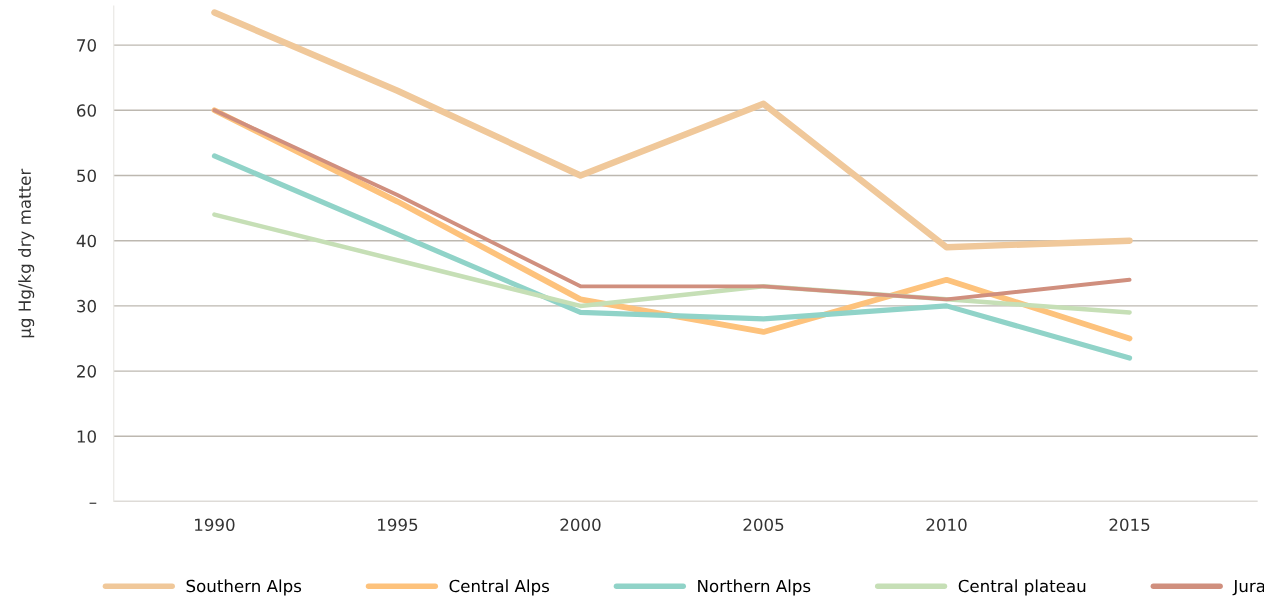 The width and height of the screenshot is (1264, 597). What do you see at coordinates (26, 253) in the screenshot?
I see `y-axis-title: µg Hg/kg dry matter` at bounding box center [26, 253].